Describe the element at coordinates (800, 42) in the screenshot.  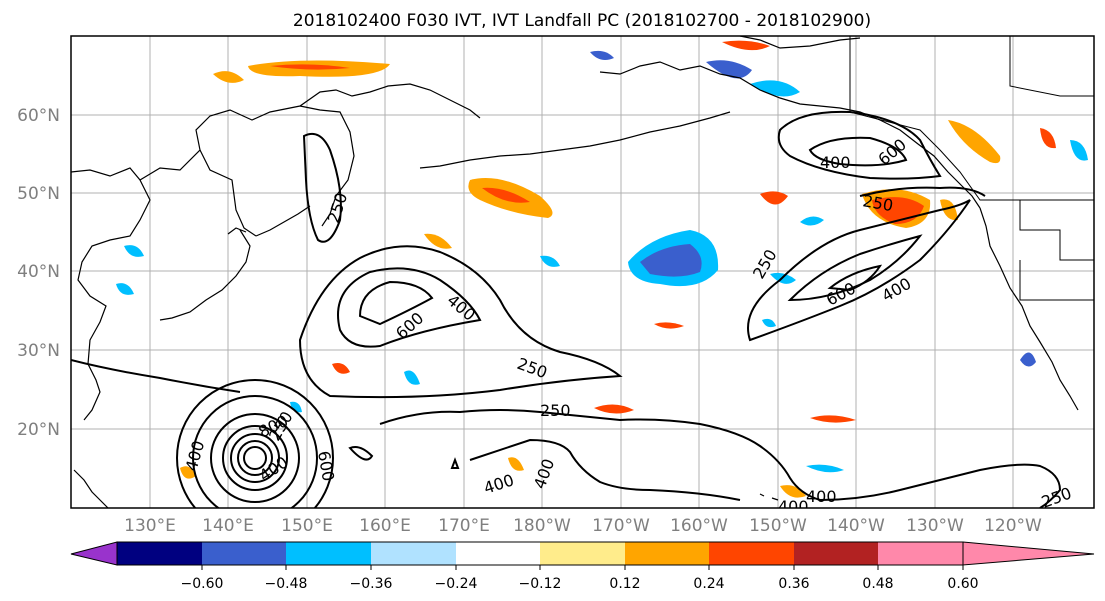
I see `coastline-alaska-north` at that location.